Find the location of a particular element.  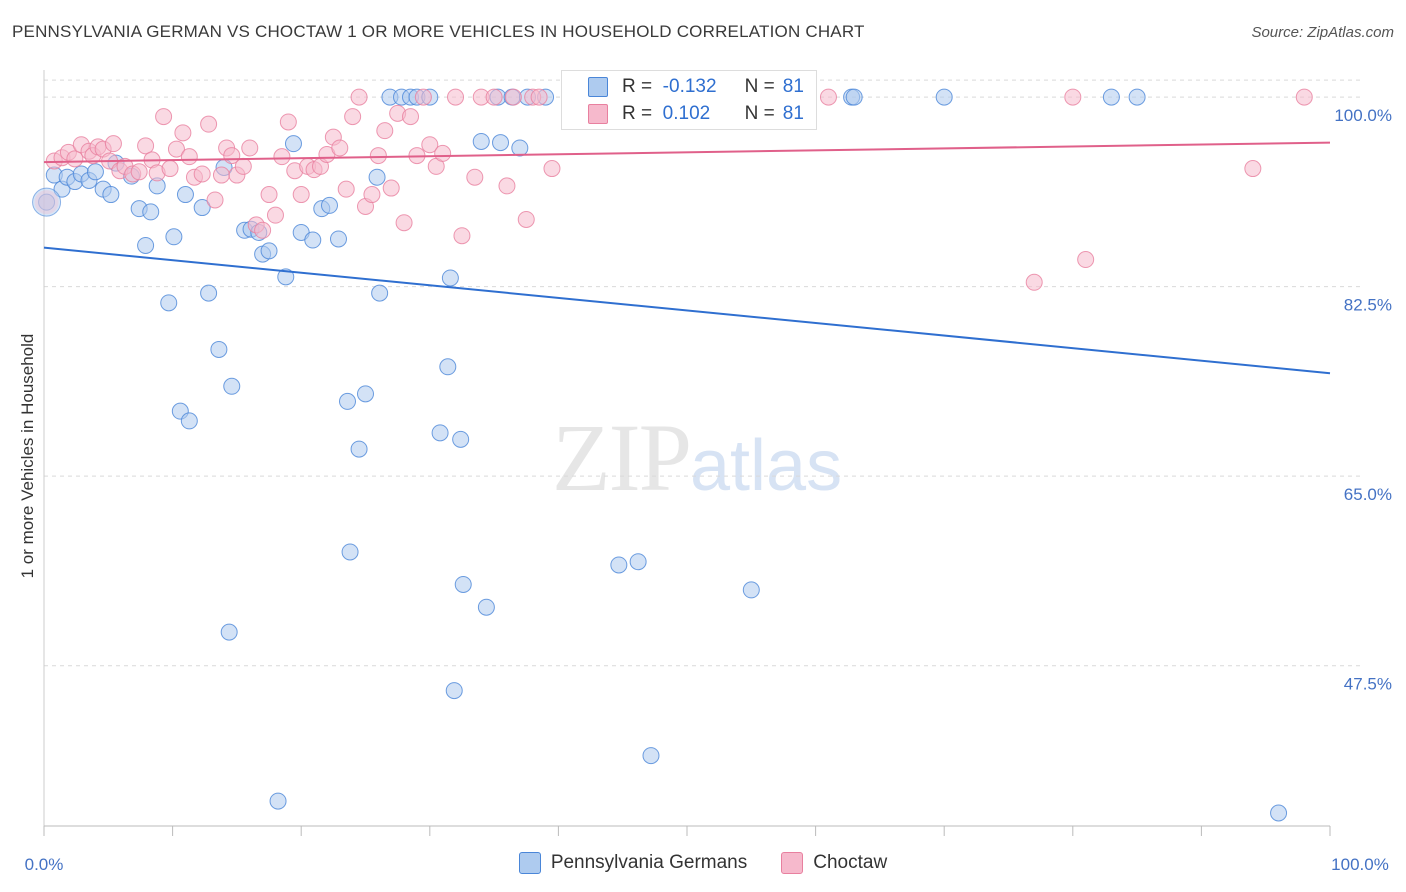

n-value: 81 is located at coordinates (793, 113).